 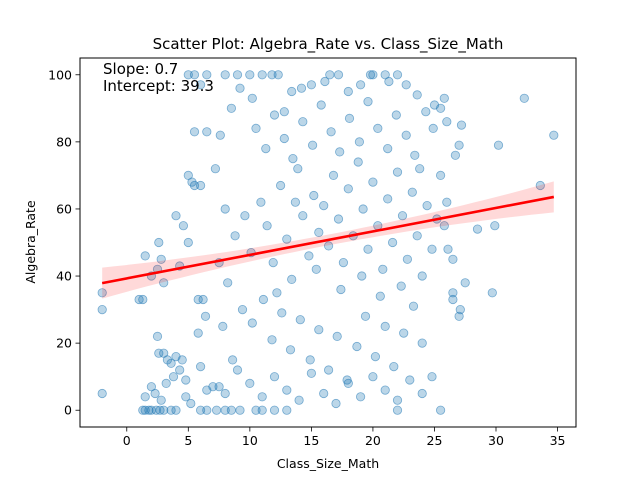 What do you see at coordinates (188, 440) in the screenshot?
I see `x-tick-label: 5` at bounding box center [188, 440].